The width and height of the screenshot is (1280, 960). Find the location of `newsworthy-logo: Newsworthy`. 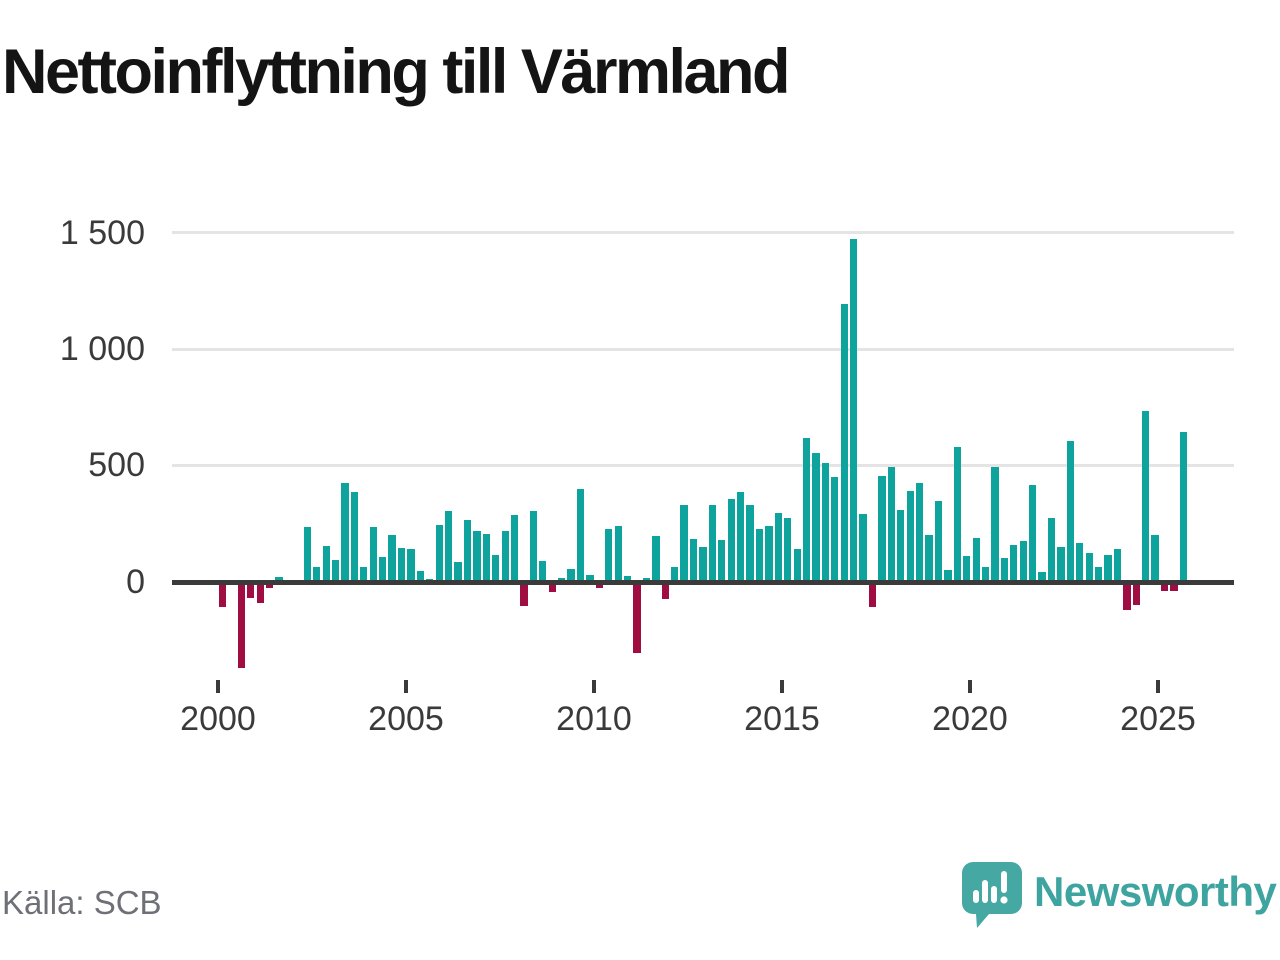

newsworthy-logo: Newsworthy is located at coordinates (1120, 895).